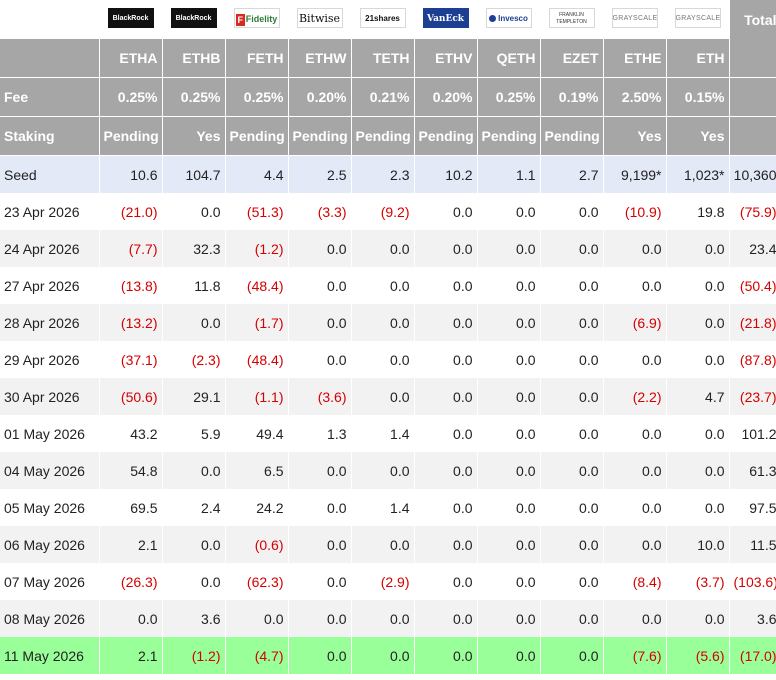  What do you see at coordinates (257, 470) in the screenshot?
I see `flow-value-cell: 6.5` at bounding box center [257, 470].